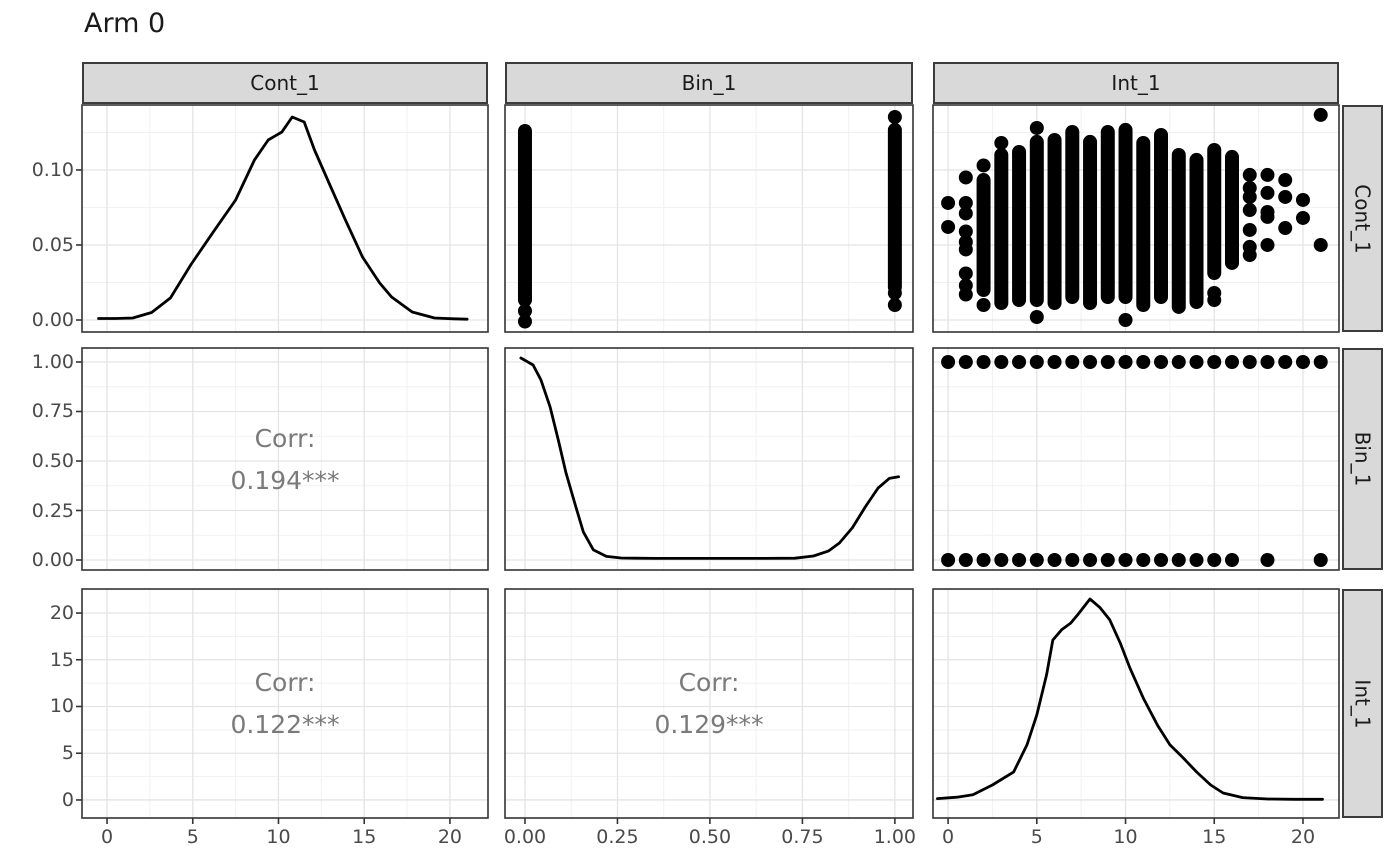  I want to click on density-curve, so click(1130, 699).